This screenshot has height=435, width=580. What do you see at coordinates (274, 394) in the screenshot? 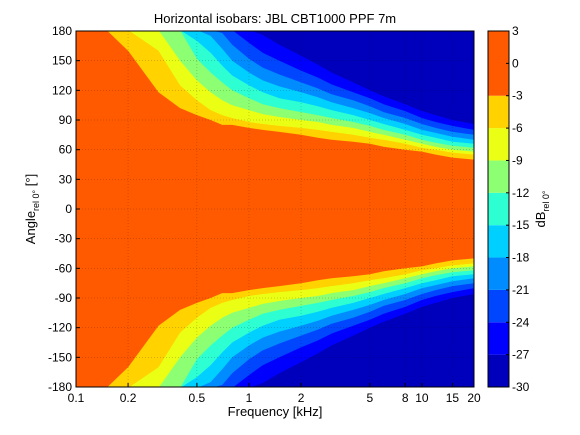
I see `x-axis: 0.1 0.2 0.5 1 2 5 8 10 15 20` at bounding box center [274, 394].